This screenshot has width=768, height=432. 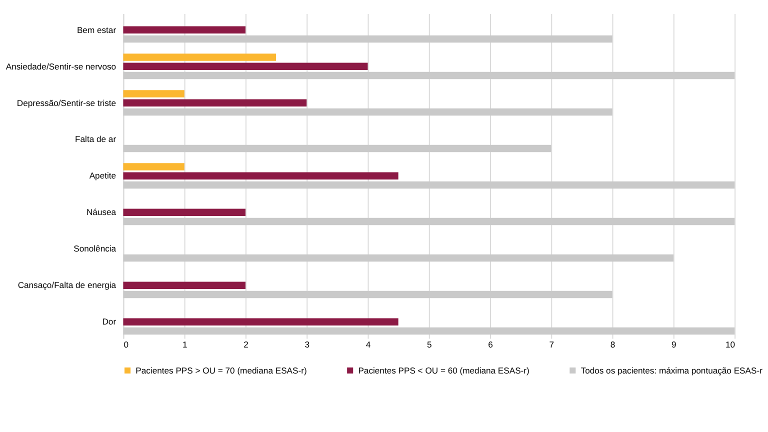 What do you see at coordinates (102, 175) in the screenshot?
I see `y-tick-label: Apetite` at bounding box center [102, 175].